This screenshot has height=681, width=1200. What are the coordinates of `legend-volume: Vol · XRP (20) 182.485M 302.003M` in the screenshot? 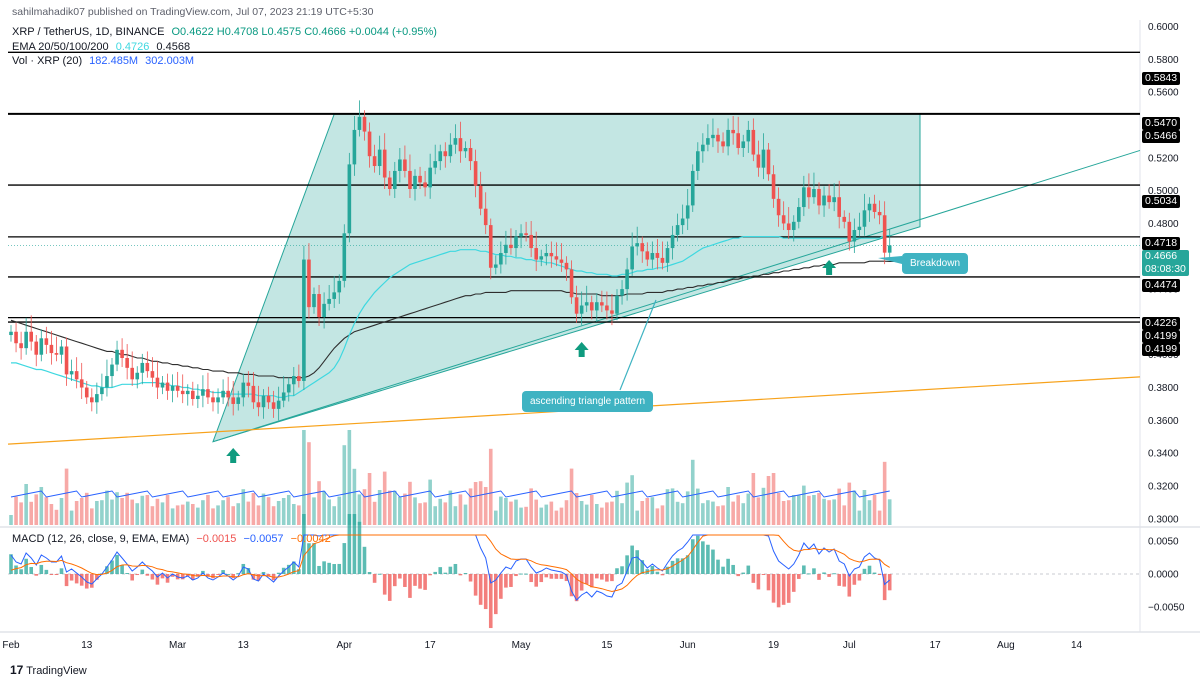 It's located at (105, 61).